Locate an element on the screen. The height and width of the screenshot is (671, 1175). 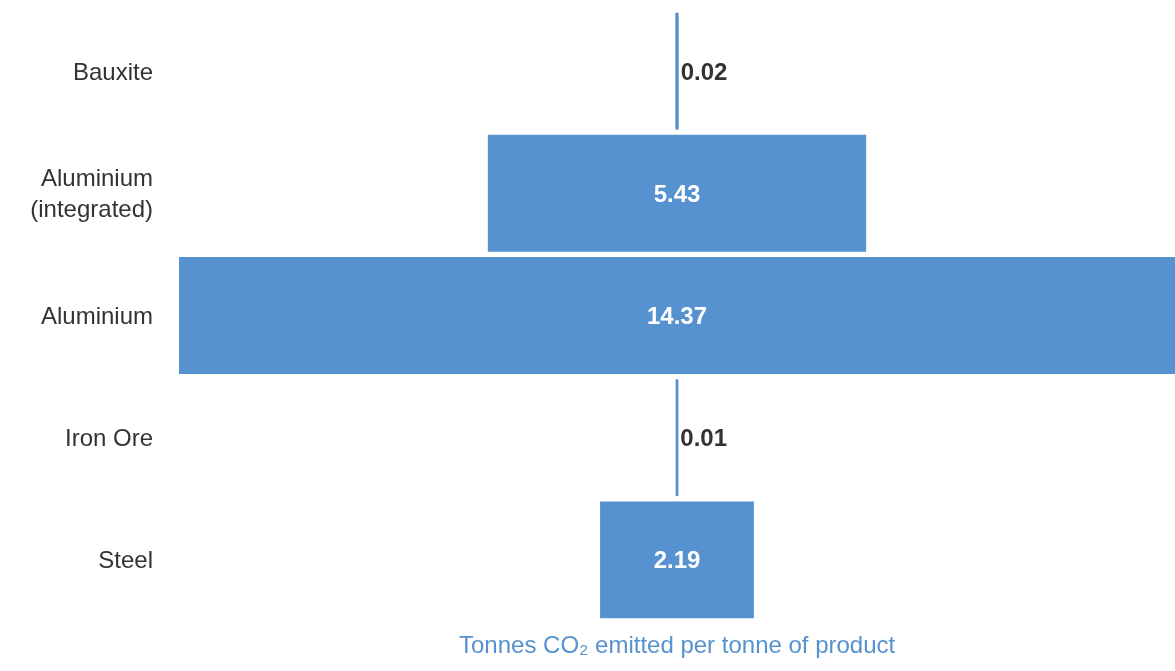
category-label: Steel is located at coordinates (125, 560).